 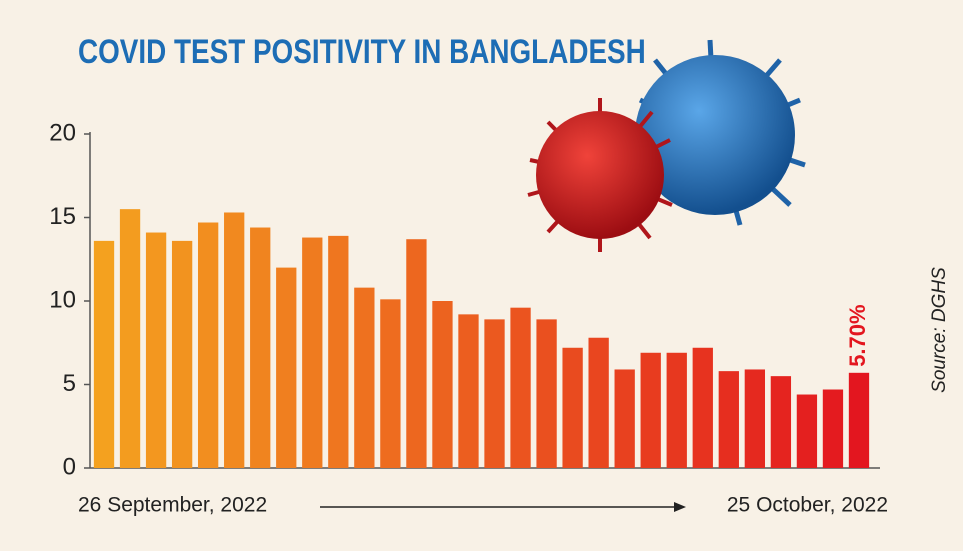 What do you see at coordinates (172, 505) in the screenshot?
I see `x-start-label: 26 September, 2022` at bounding box center [172, 505].